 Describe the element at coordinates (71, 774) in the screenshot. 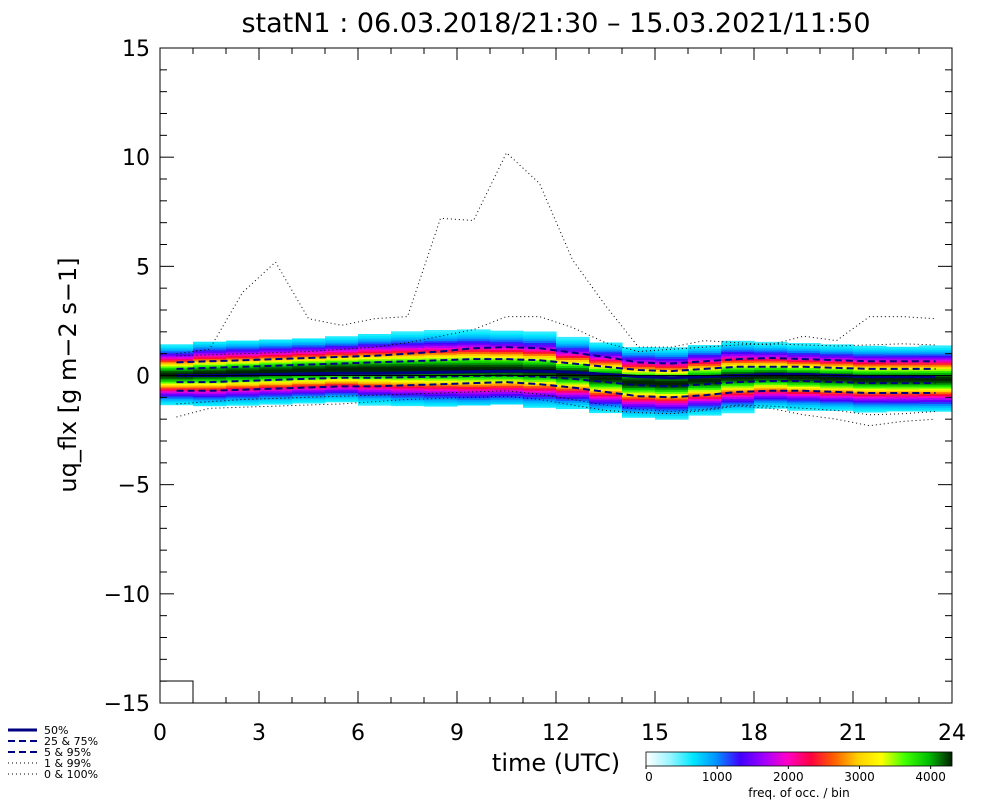

I see `legend-label: 0 & 100%` at that location.